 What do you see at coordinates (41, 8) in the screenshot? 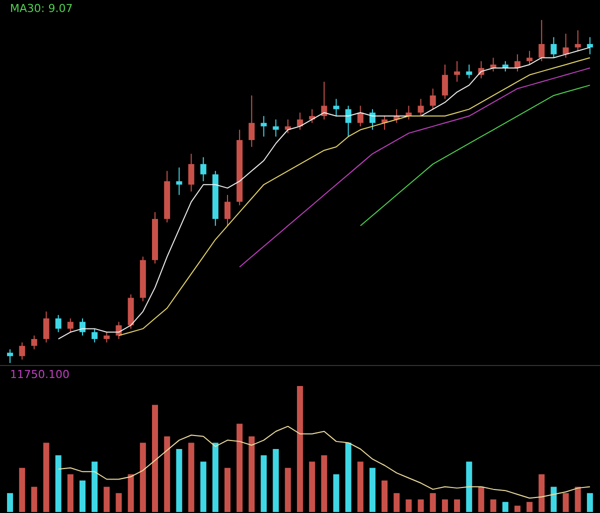
I see `text: MA30: 9.07` at bounding box center [41, 8].